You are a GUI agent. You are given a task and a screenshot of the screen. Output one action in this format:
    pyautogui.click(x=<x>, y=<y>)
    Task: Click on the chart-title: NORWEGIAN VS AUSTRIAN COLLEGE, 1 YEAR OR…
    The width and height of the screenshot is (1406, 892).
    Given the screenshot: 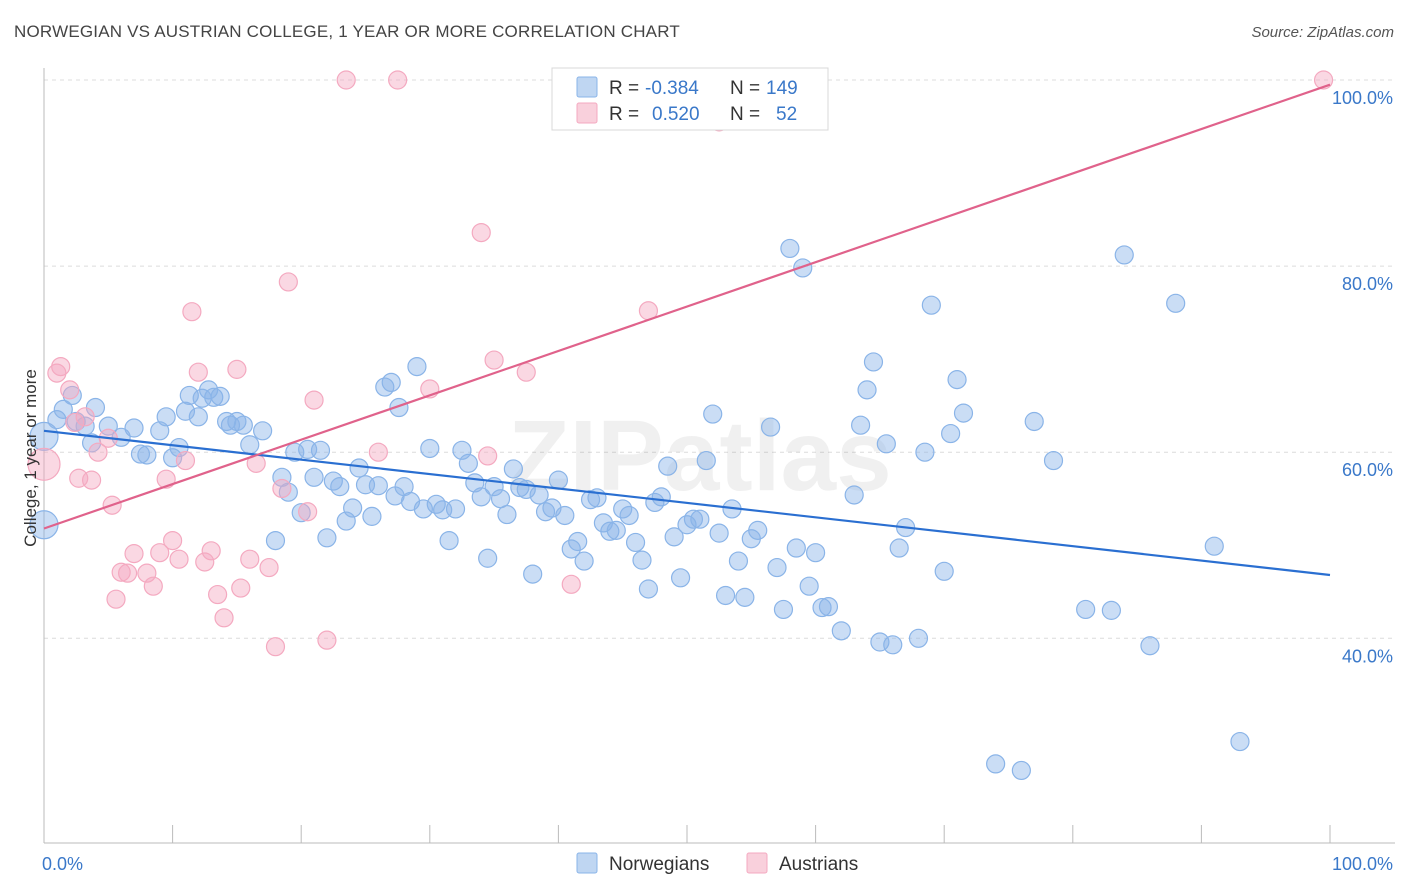 What is the action you would take?
    pyautogui.click(x=347, y=31)
    